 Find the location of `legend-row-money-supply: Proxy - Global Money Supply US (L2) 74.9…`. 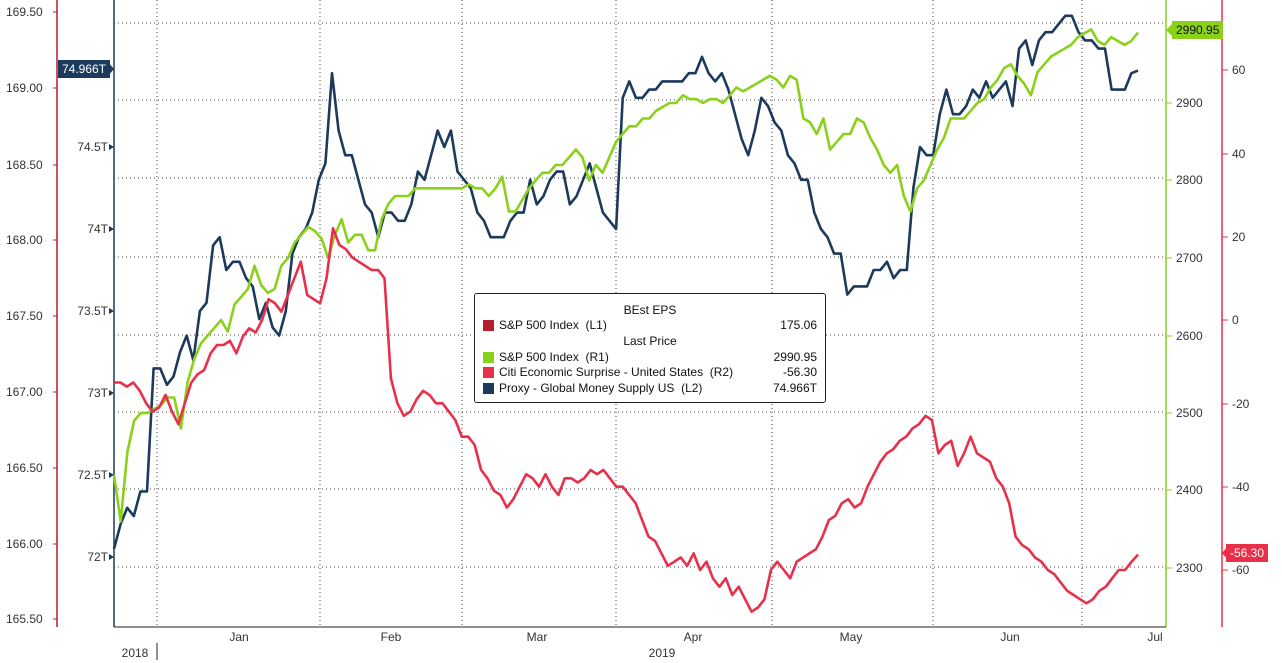

legend-row-money-supply: Proxy - Global Money Supply US (L2) 74.9… is located at coordinates (650, 388).